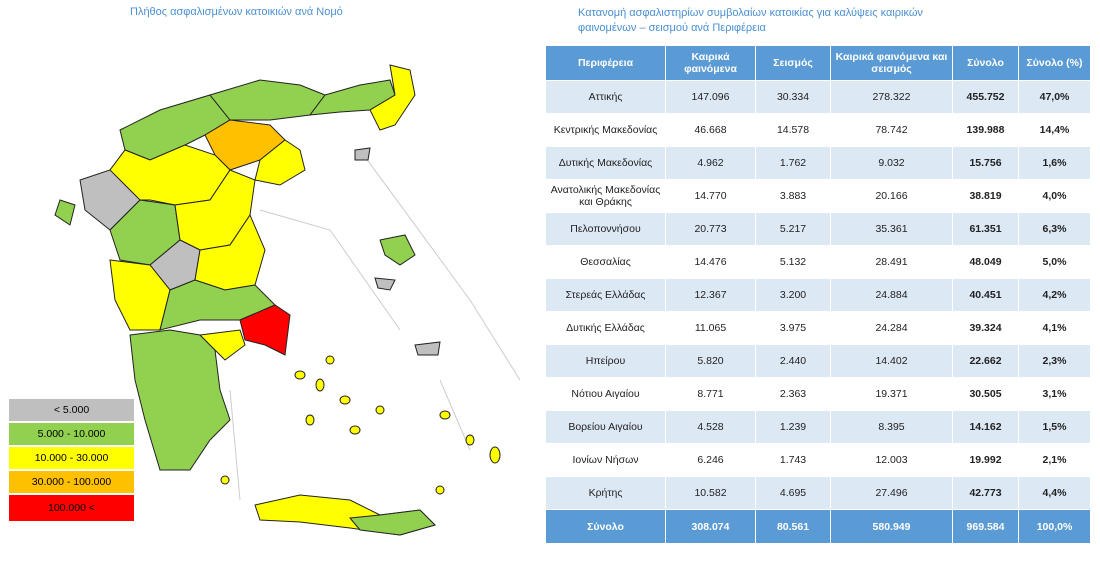 The height and width of the screenshot is (573, 1100). What do you see at coordinates (605, 427) in the screenshot?
I see `table-cell: Βορείου Αιγαίου` at bounding box center [605, 427].